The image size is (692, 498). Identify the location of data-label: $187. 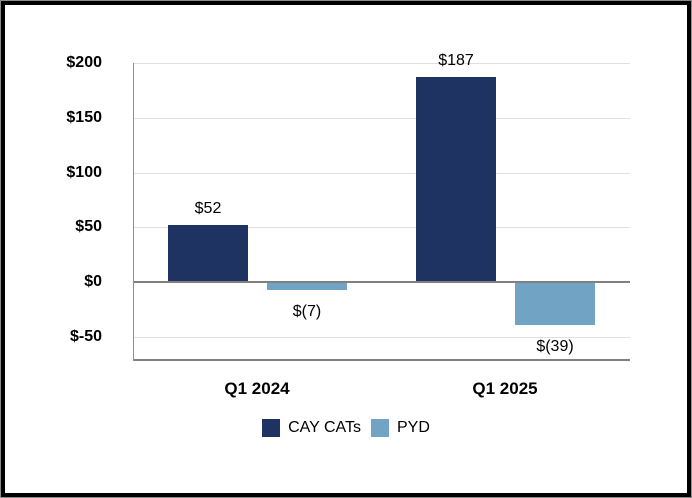
(456, 60).